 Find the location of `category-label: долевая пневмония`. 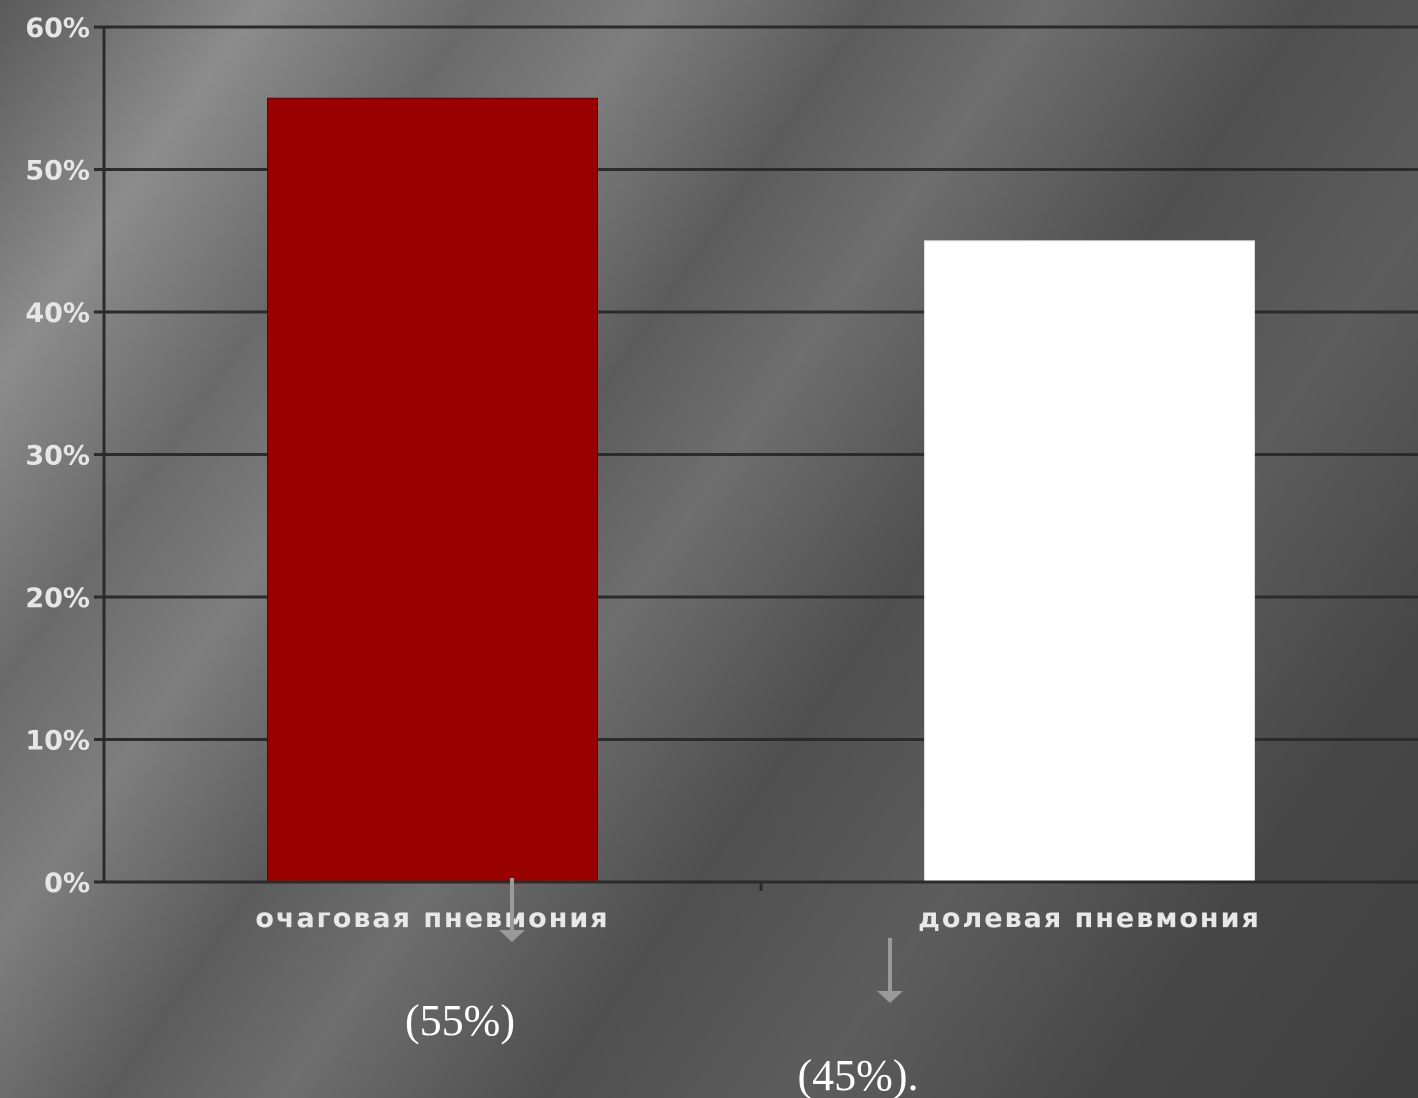

category-label: долевая пневмония is located at coordinates (1089, 918).